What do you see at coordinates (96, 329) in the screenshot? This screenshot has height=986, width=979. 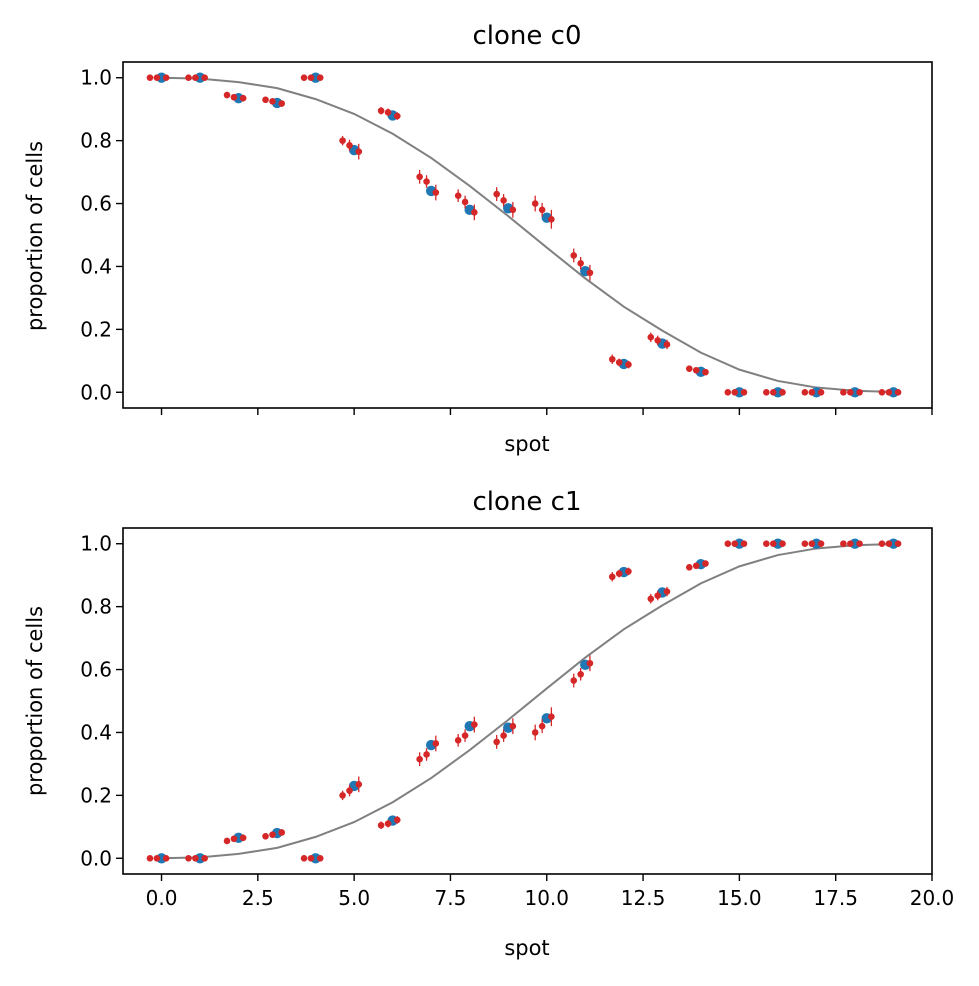 I see `c0-ytick-label: 0.2` at bounding box center [96, 329].